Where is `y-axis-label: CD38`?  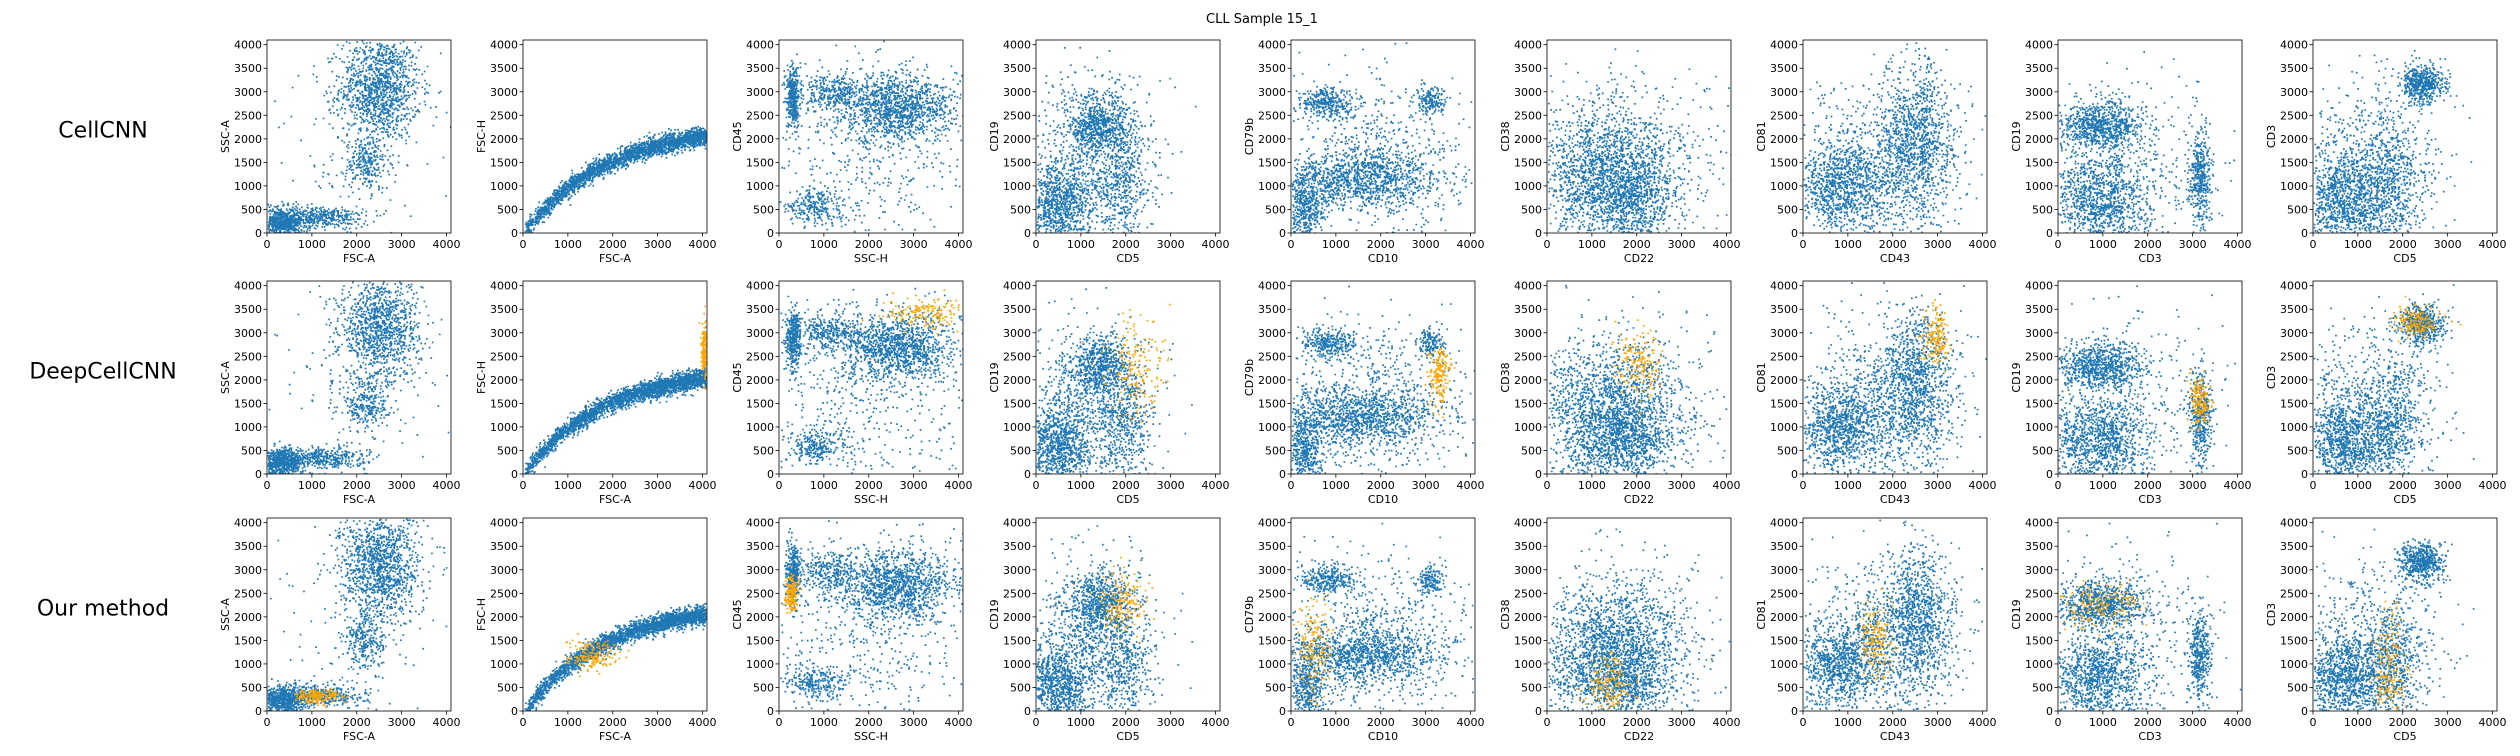 y-axis-label: CD38 is located at coordinates (1505, 614).